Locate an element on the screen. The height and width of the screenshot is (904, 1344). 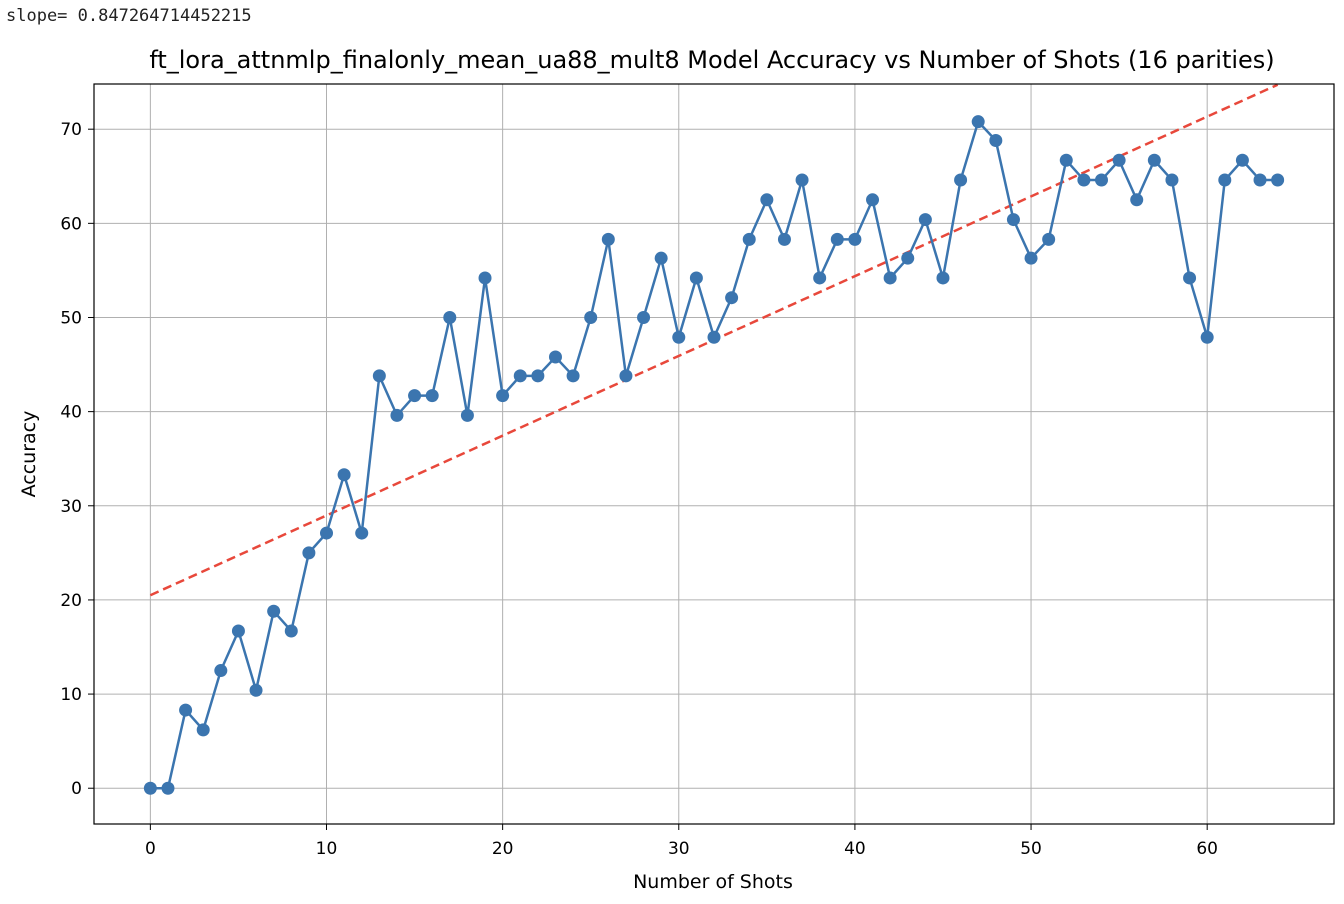
y-axis-label: Accuracy is located at coordinates (29, 454).